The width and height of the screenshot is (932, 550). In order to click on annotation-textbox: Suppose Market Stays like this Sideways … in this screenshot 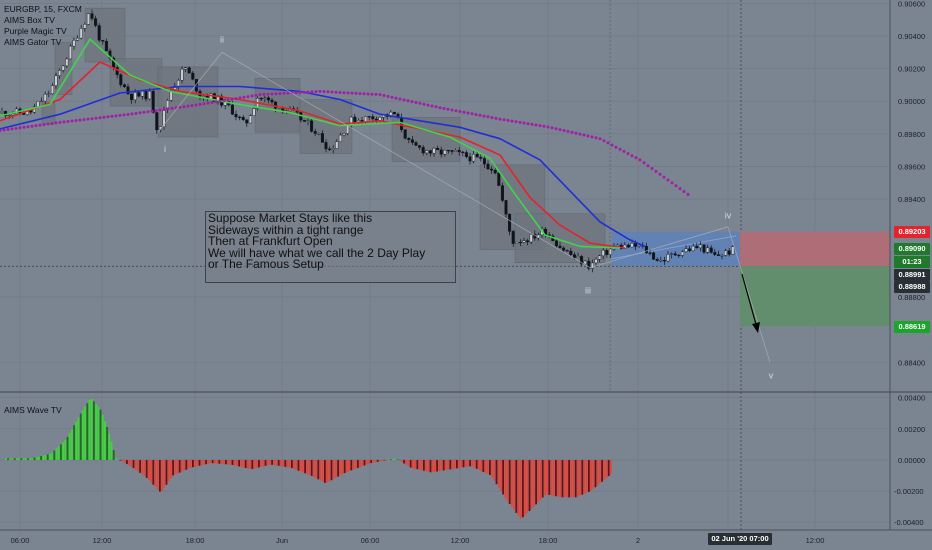, I will do `click(330, 247)`.